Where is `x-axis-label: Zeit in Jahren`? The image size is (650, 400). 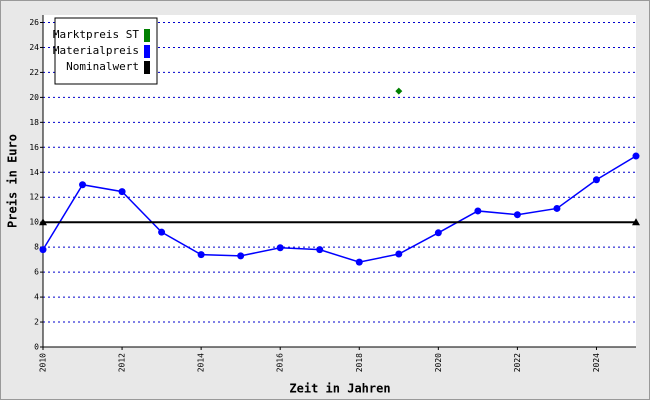
x-axis-label: Zeit in Jahren is located at coordinates (339, 389).